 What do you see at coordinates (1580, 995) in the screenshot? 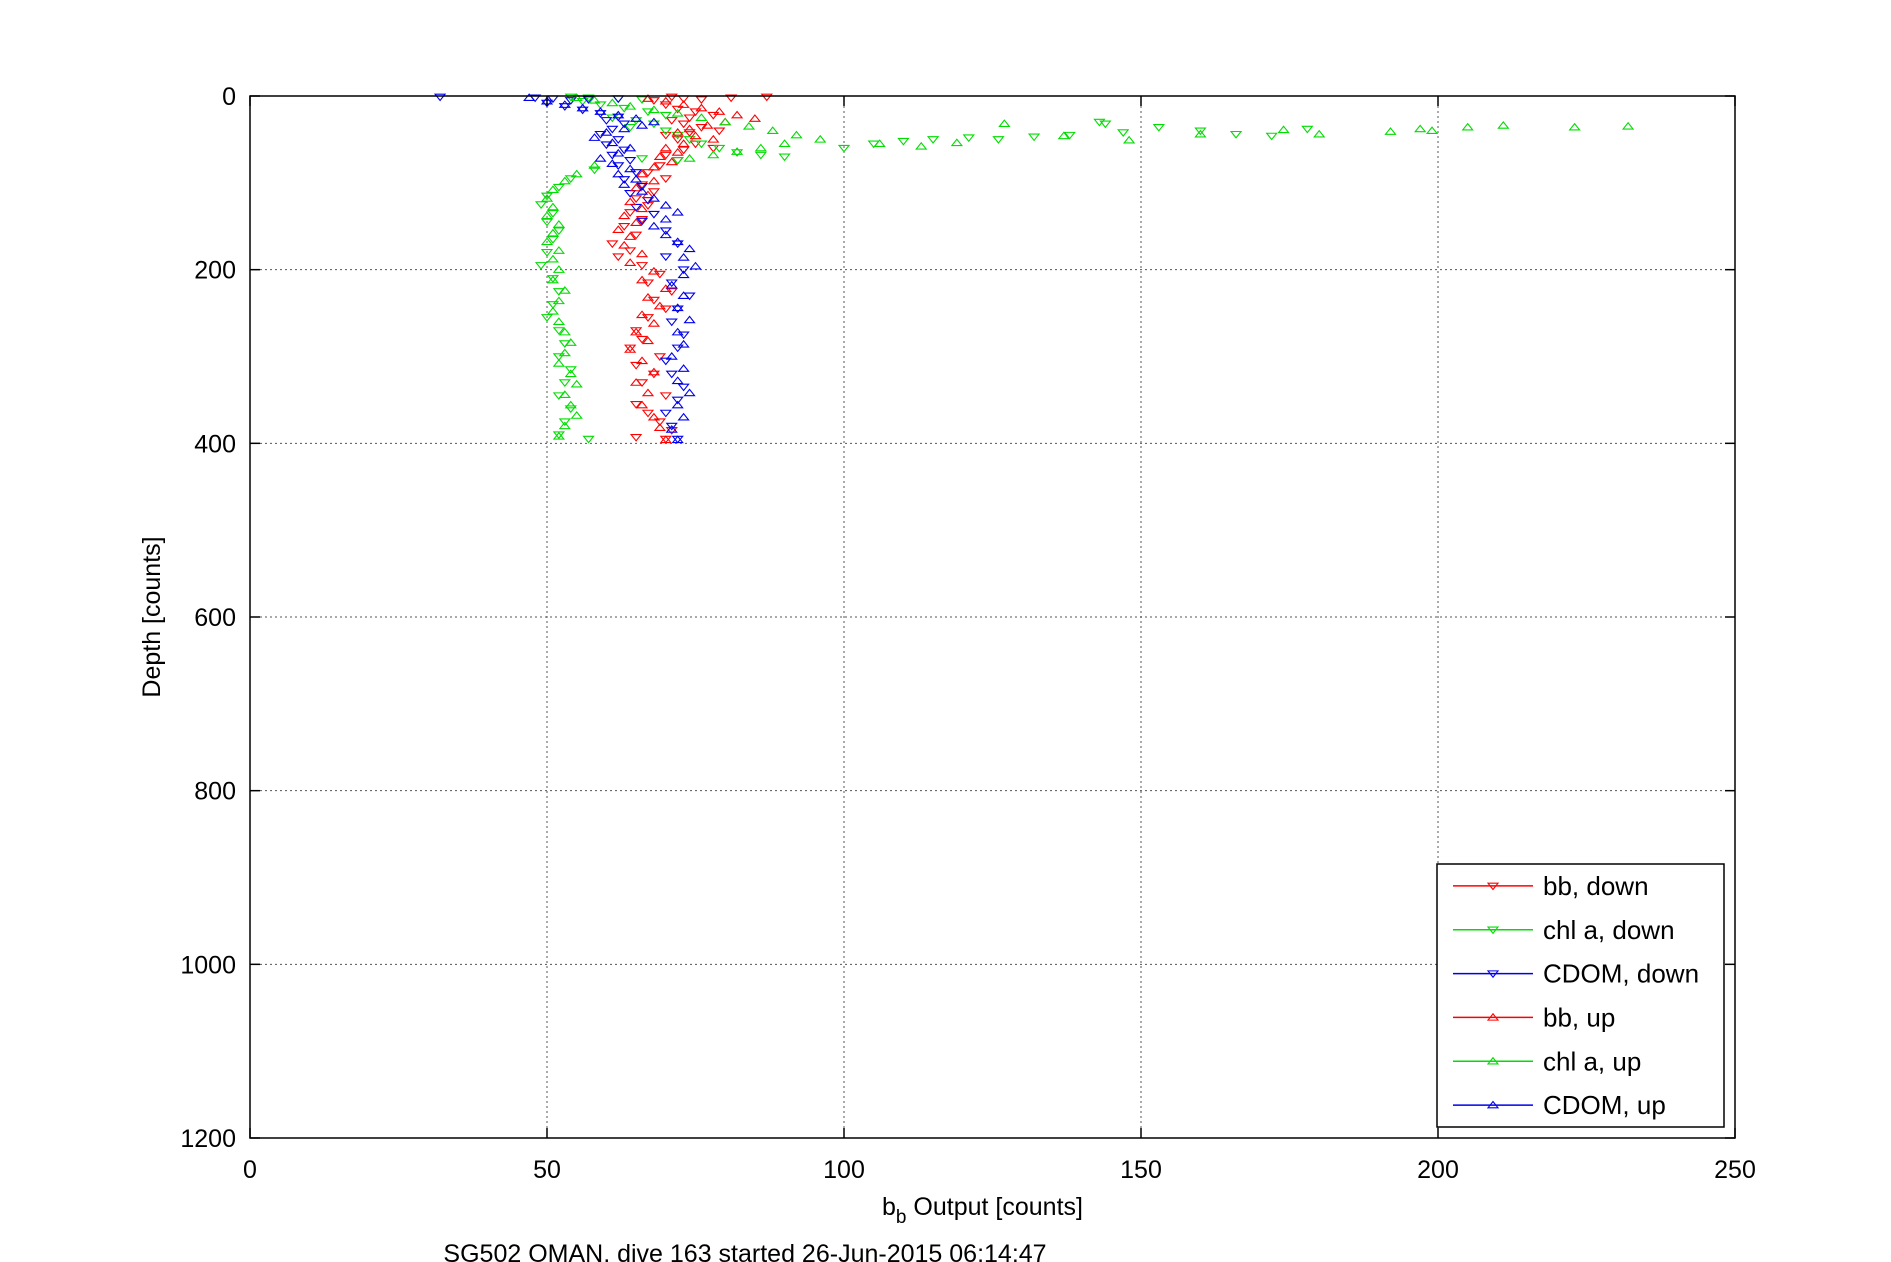
I see `legend-box` at bounding box center [1580, 995].